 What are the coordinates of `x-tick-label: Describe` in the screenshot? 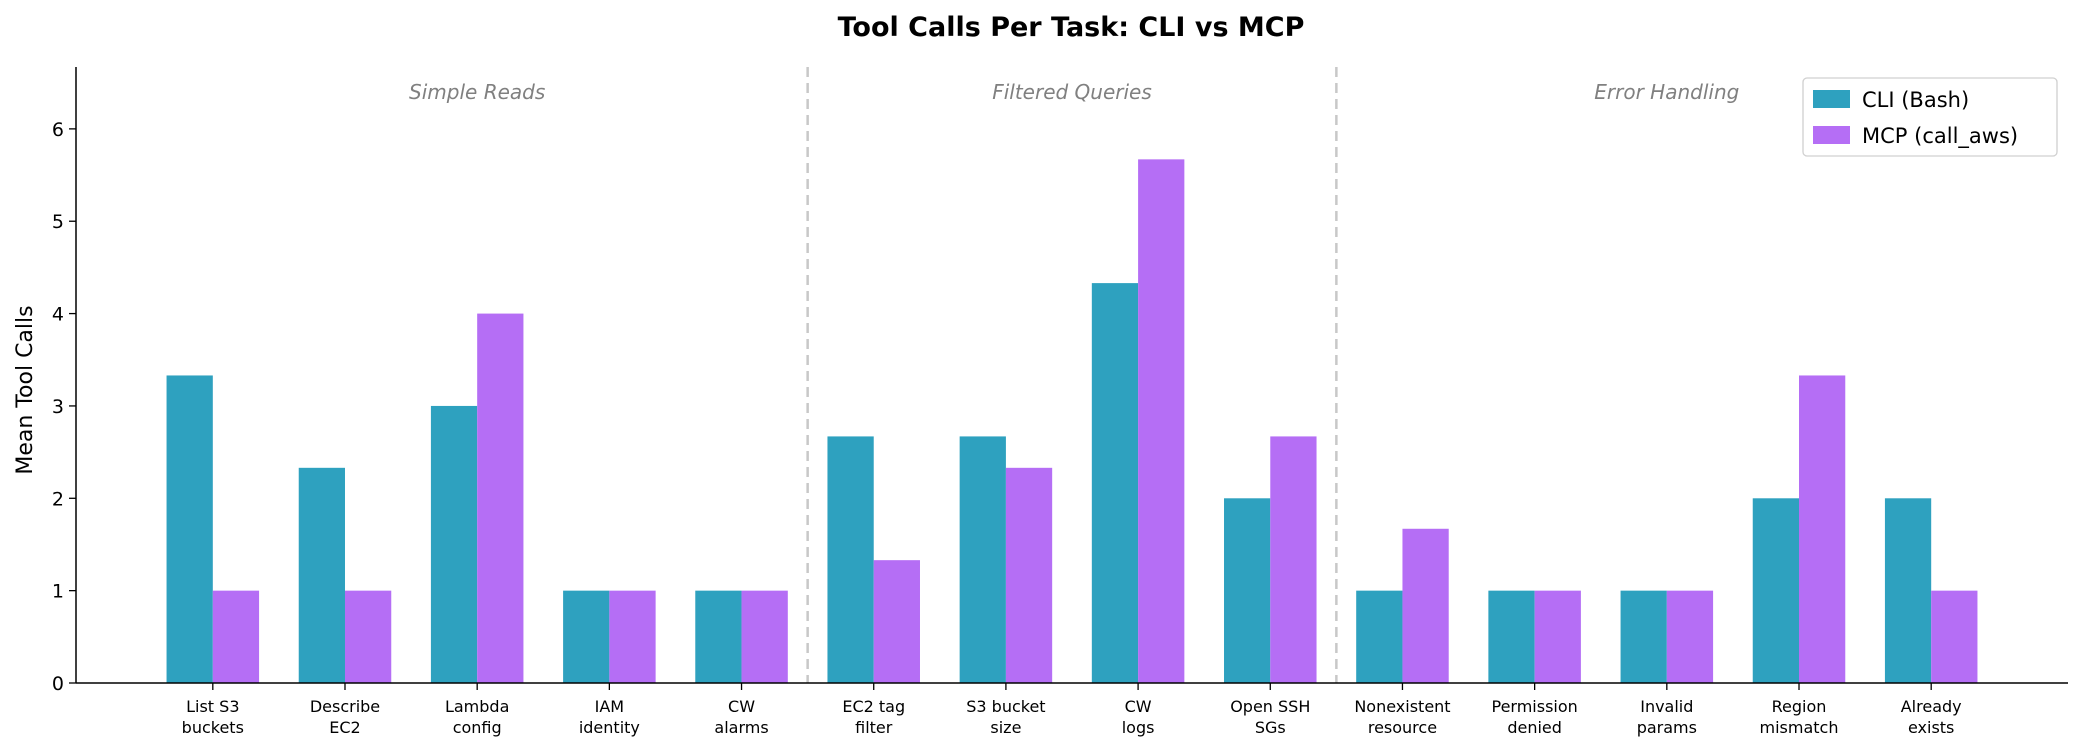 It's located at (345, 706).